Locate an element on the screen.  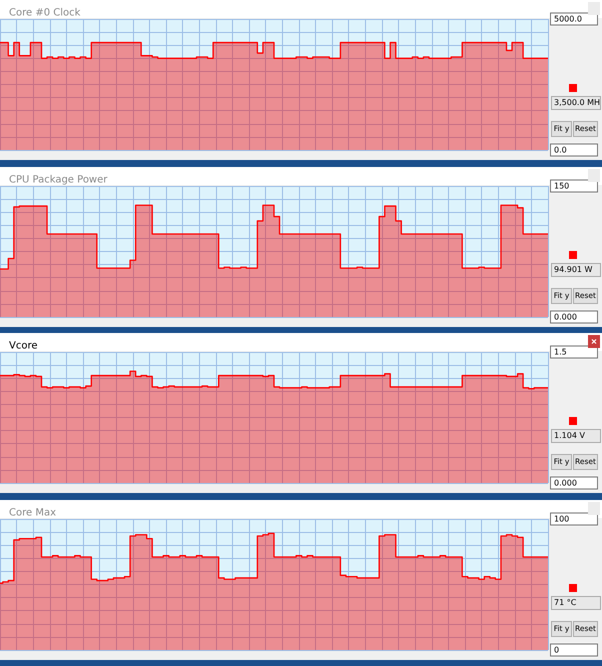
text: 94.901 W is located at coordinates (576, 269).